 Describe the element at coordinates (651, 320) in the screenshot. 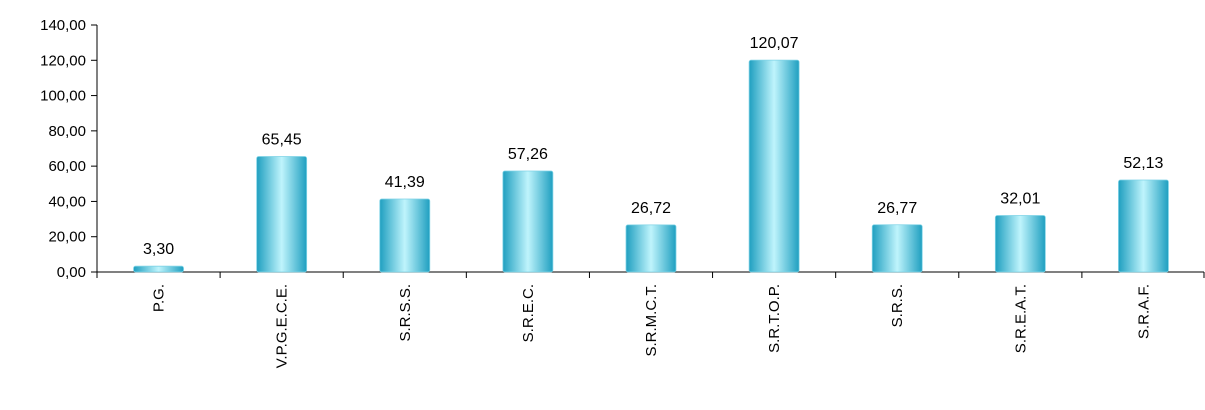

I see `category-label: S.R.M.C.T.` at that location.